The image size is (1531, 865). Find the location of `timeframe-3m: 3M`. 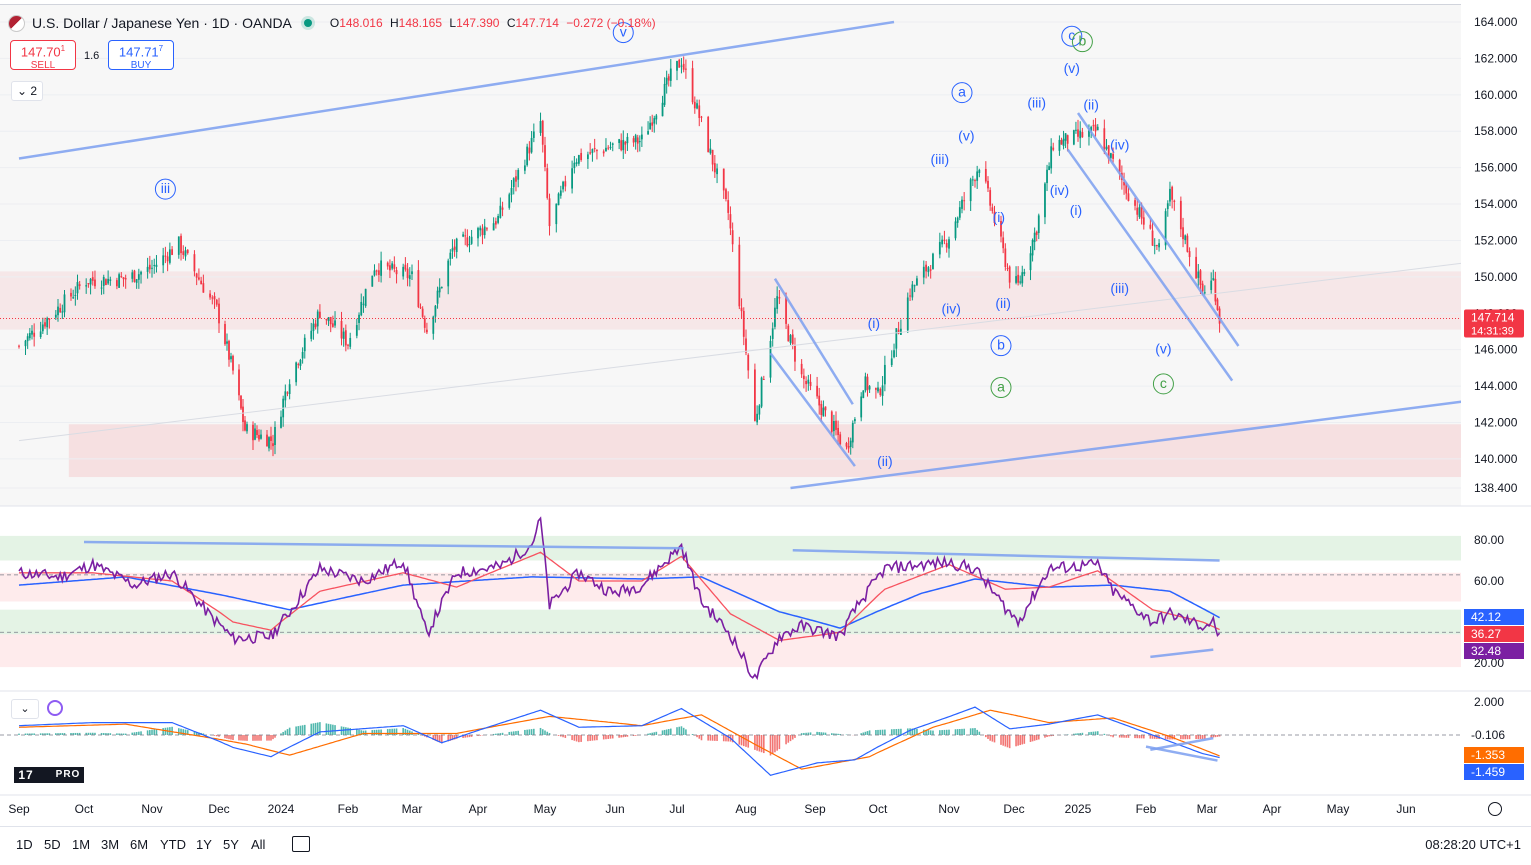

timeframe-3m: 3M is located at coordinates (110, 844).